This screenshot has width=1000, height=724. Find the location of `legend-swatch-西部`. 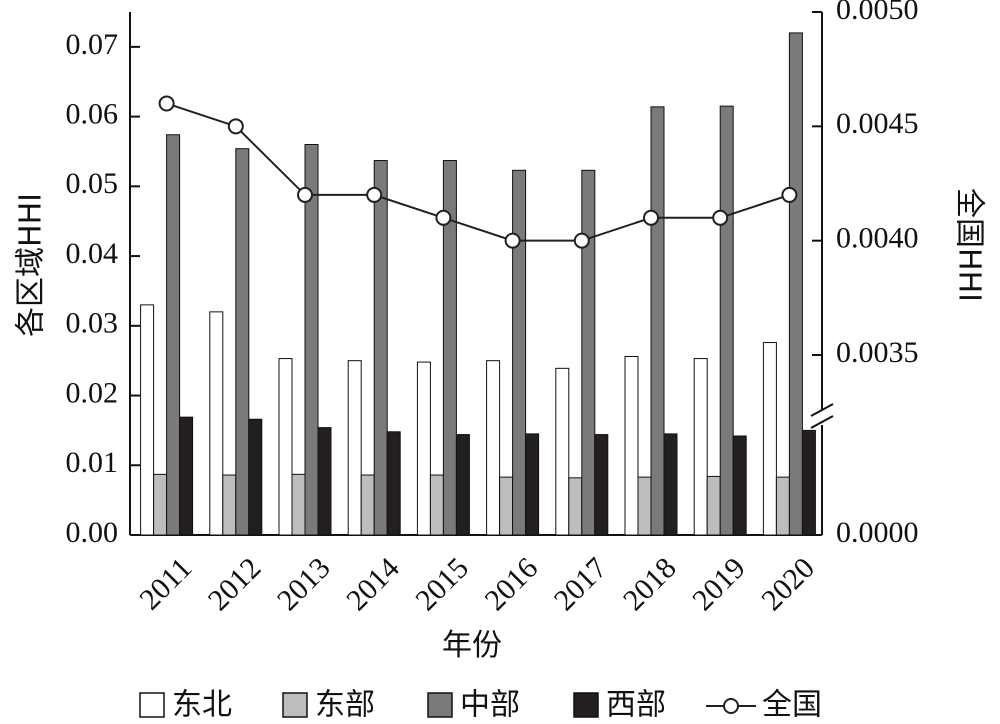

legend-swatch-西部 is located at coordinates (586, 705).